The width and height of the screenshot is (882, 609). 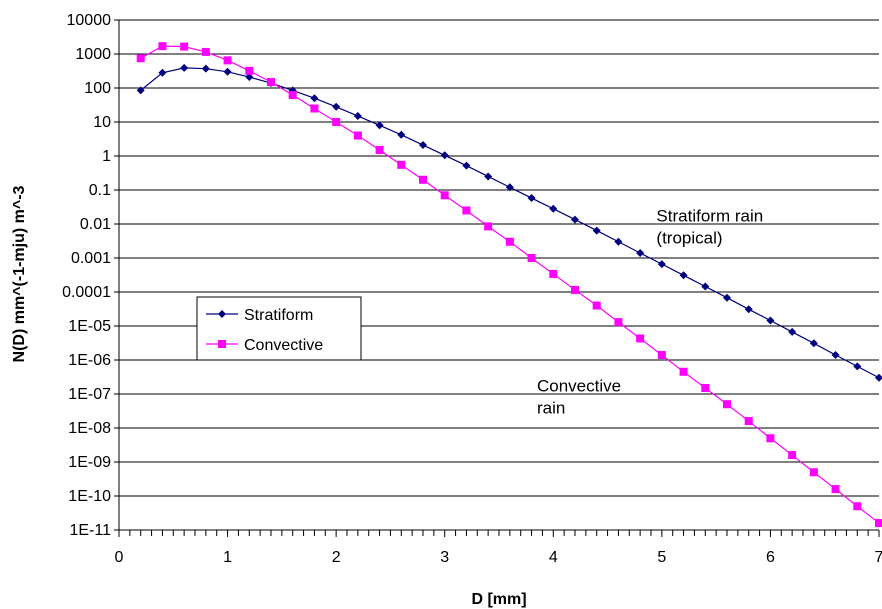 I want to click on annotation-2: Convective rain, so click(x=579, y=396).